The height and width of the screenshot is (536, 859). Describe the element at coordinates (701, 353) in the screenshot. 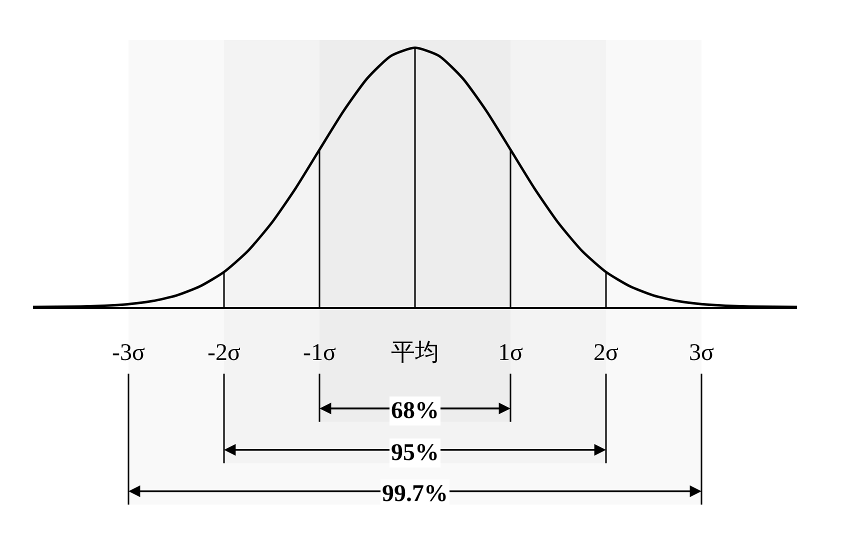

I see `x-tick-label: 3σ` at that location.